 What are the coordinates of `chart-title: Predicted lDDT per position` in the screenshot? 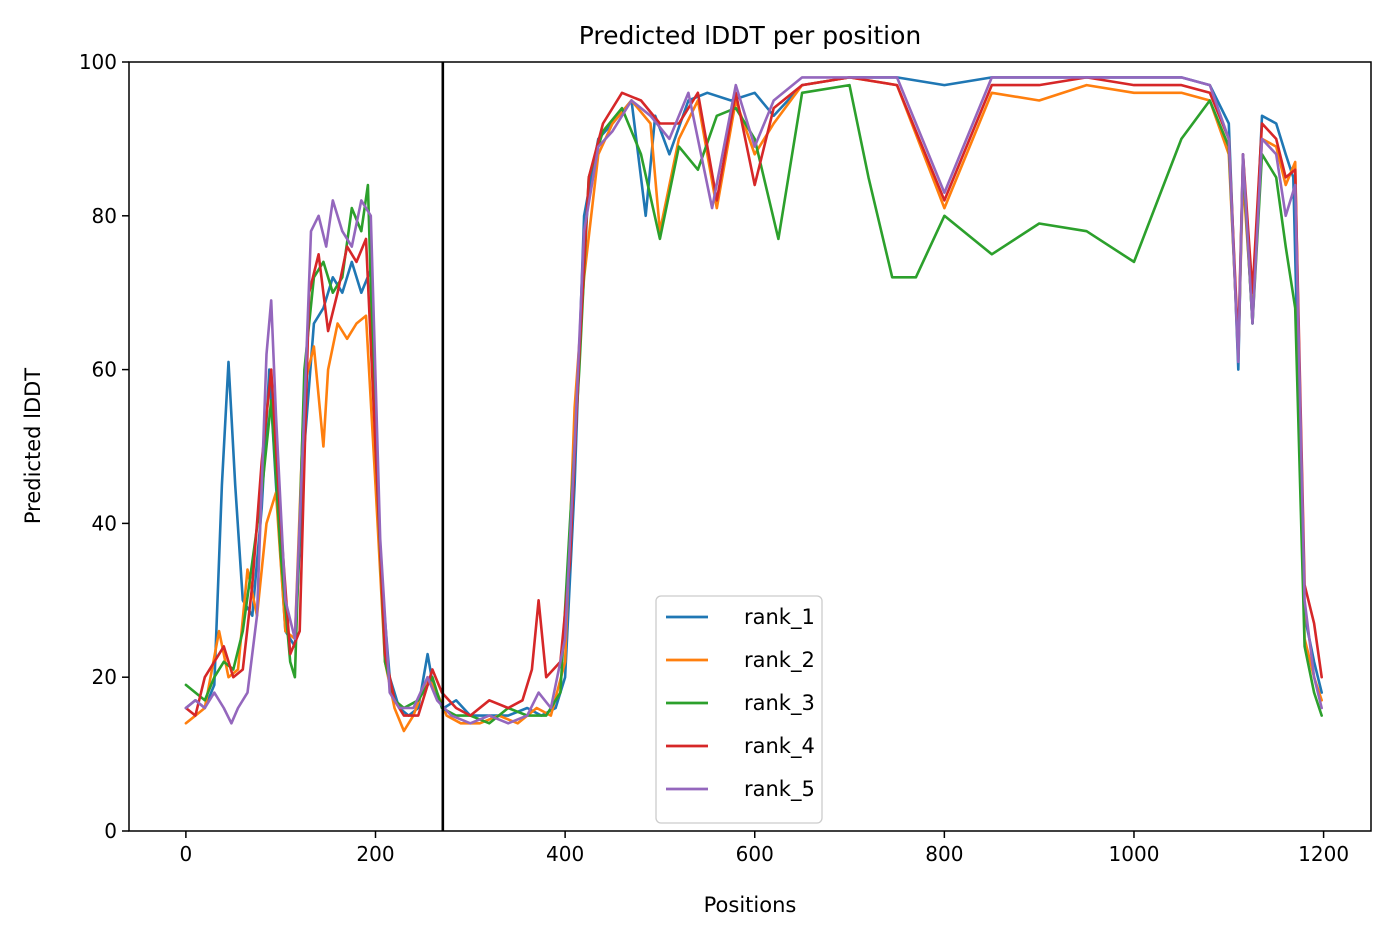 It's located at (750, 35).